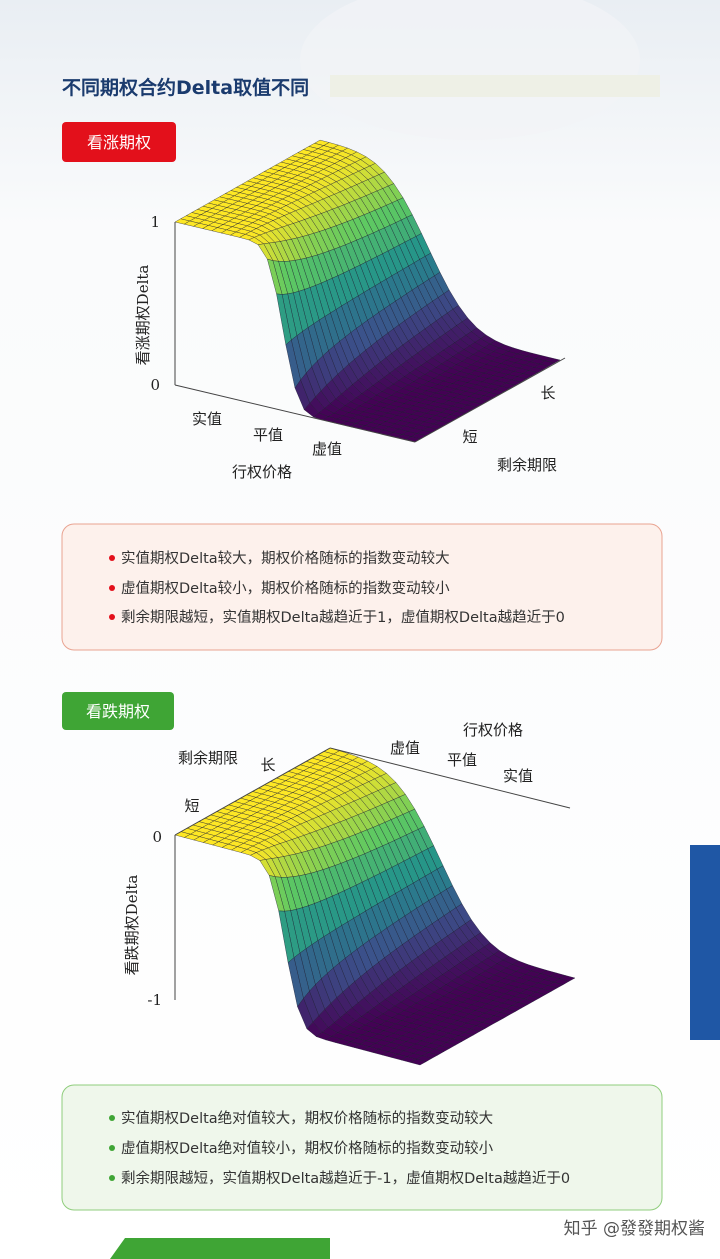 The width and height of the screenshot is (720, 1259). Describe the element at coordinates (495, 86) in the screenshot. I see `title-stripe` at that location.